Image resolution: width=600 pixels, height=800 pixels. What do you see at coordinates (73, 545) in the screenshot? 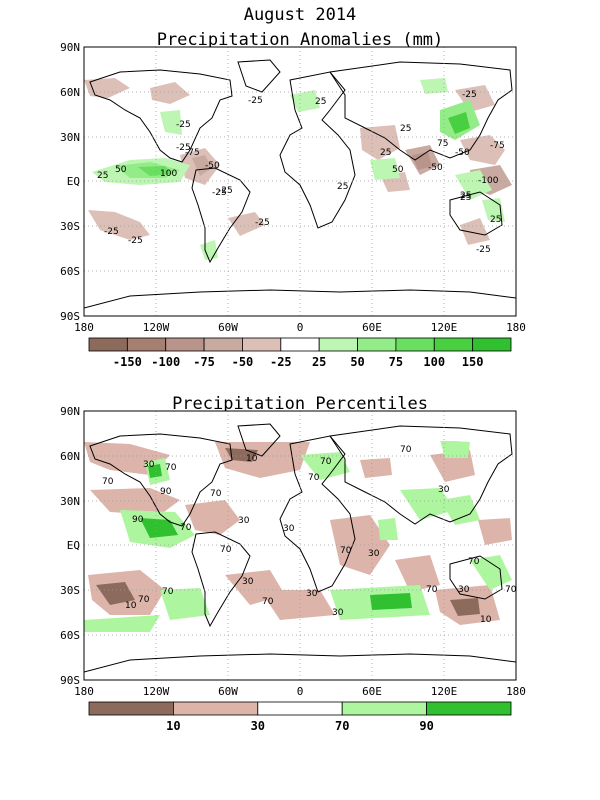
I see `lat-label: EQ` at bounding box center [73, 545].